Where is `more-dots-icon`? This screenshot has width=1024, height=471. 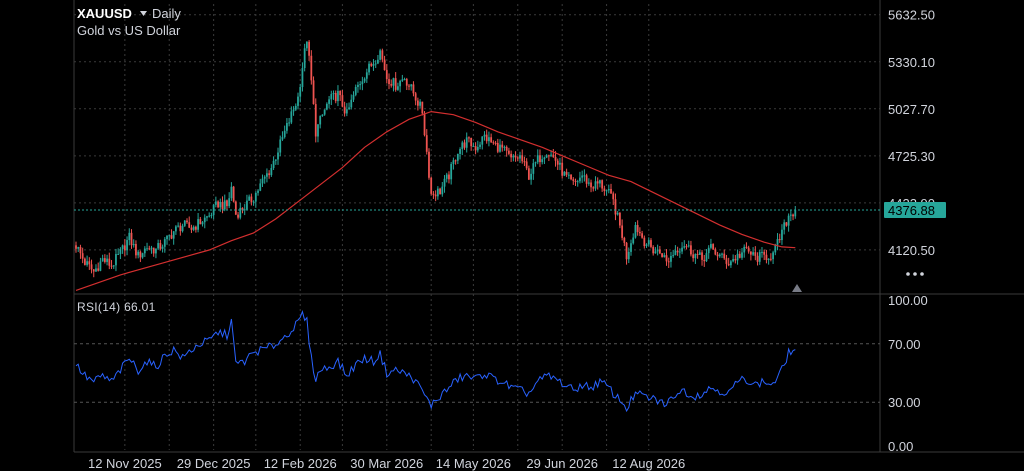
more-dots-icon is located at coordinates (915, 274).